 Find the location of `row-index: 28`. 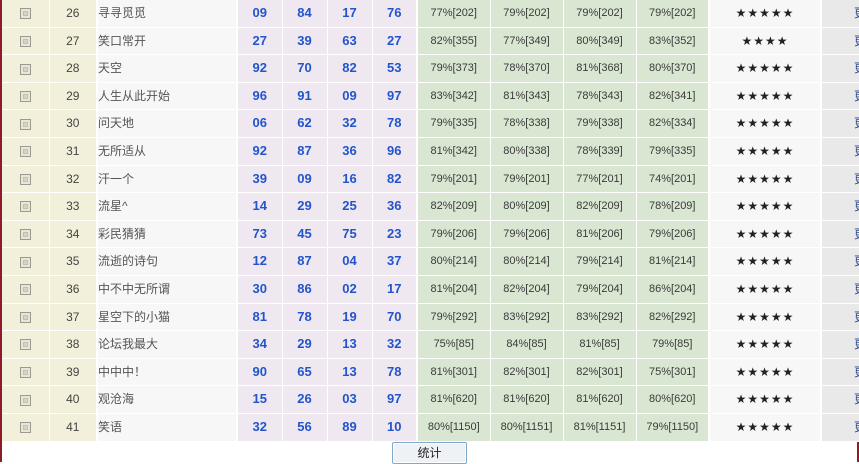

row-index: 28 is located at coordinates (73, 68).